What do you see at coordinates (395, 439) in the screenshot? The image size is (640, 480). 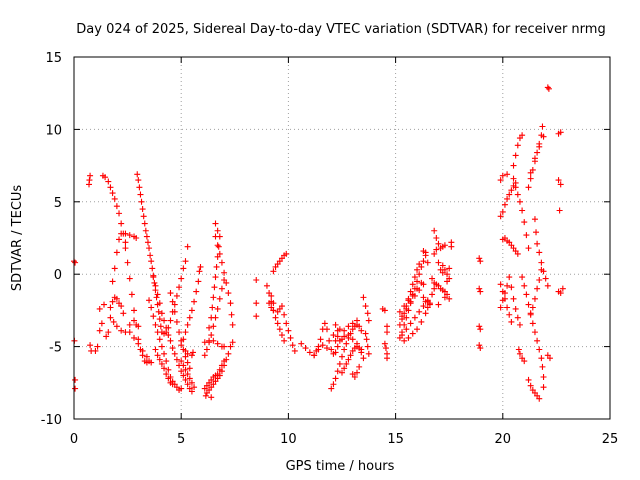 I see `x-tick-label: 15` at bounding box center [395, 439].